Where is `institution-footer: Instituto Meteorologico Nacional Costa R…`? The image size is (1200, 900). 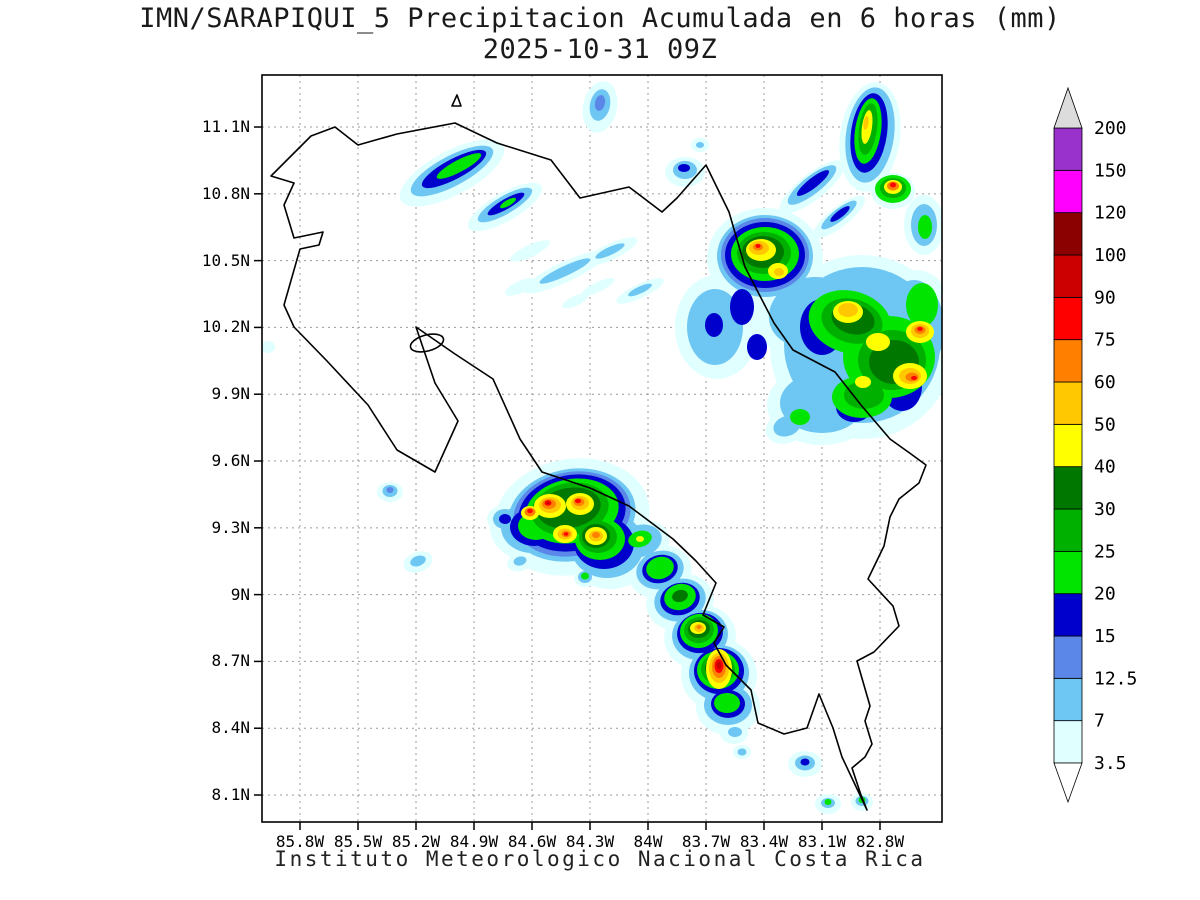
institution-footer: Instituto Meteorologico Nacional Costa R… is located at coordinates (600, 859).